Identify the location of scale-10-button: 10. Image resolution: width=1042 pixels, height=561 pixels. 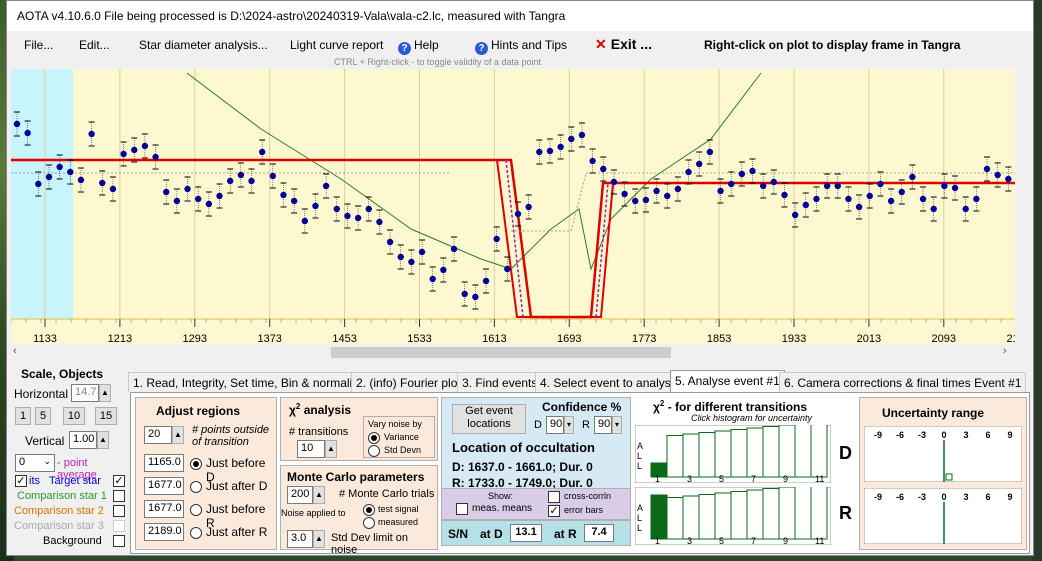
(74, 416).